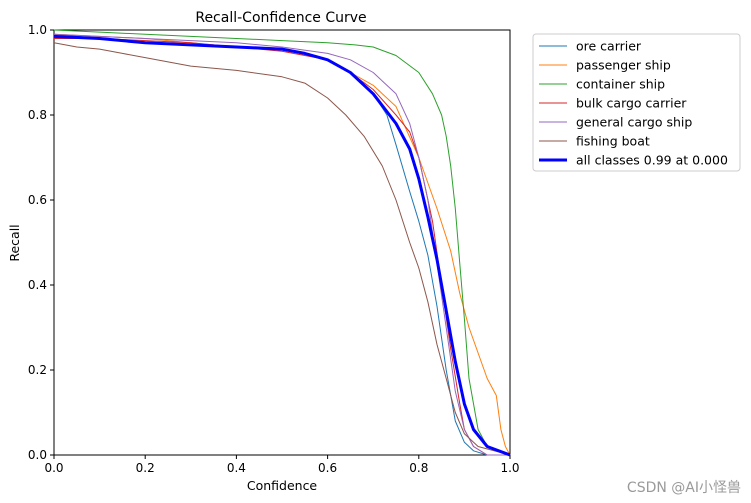 The width and height of the screenshot is (751, 503). I want to click on y-tick-label: 0.0, so click(37, 455).